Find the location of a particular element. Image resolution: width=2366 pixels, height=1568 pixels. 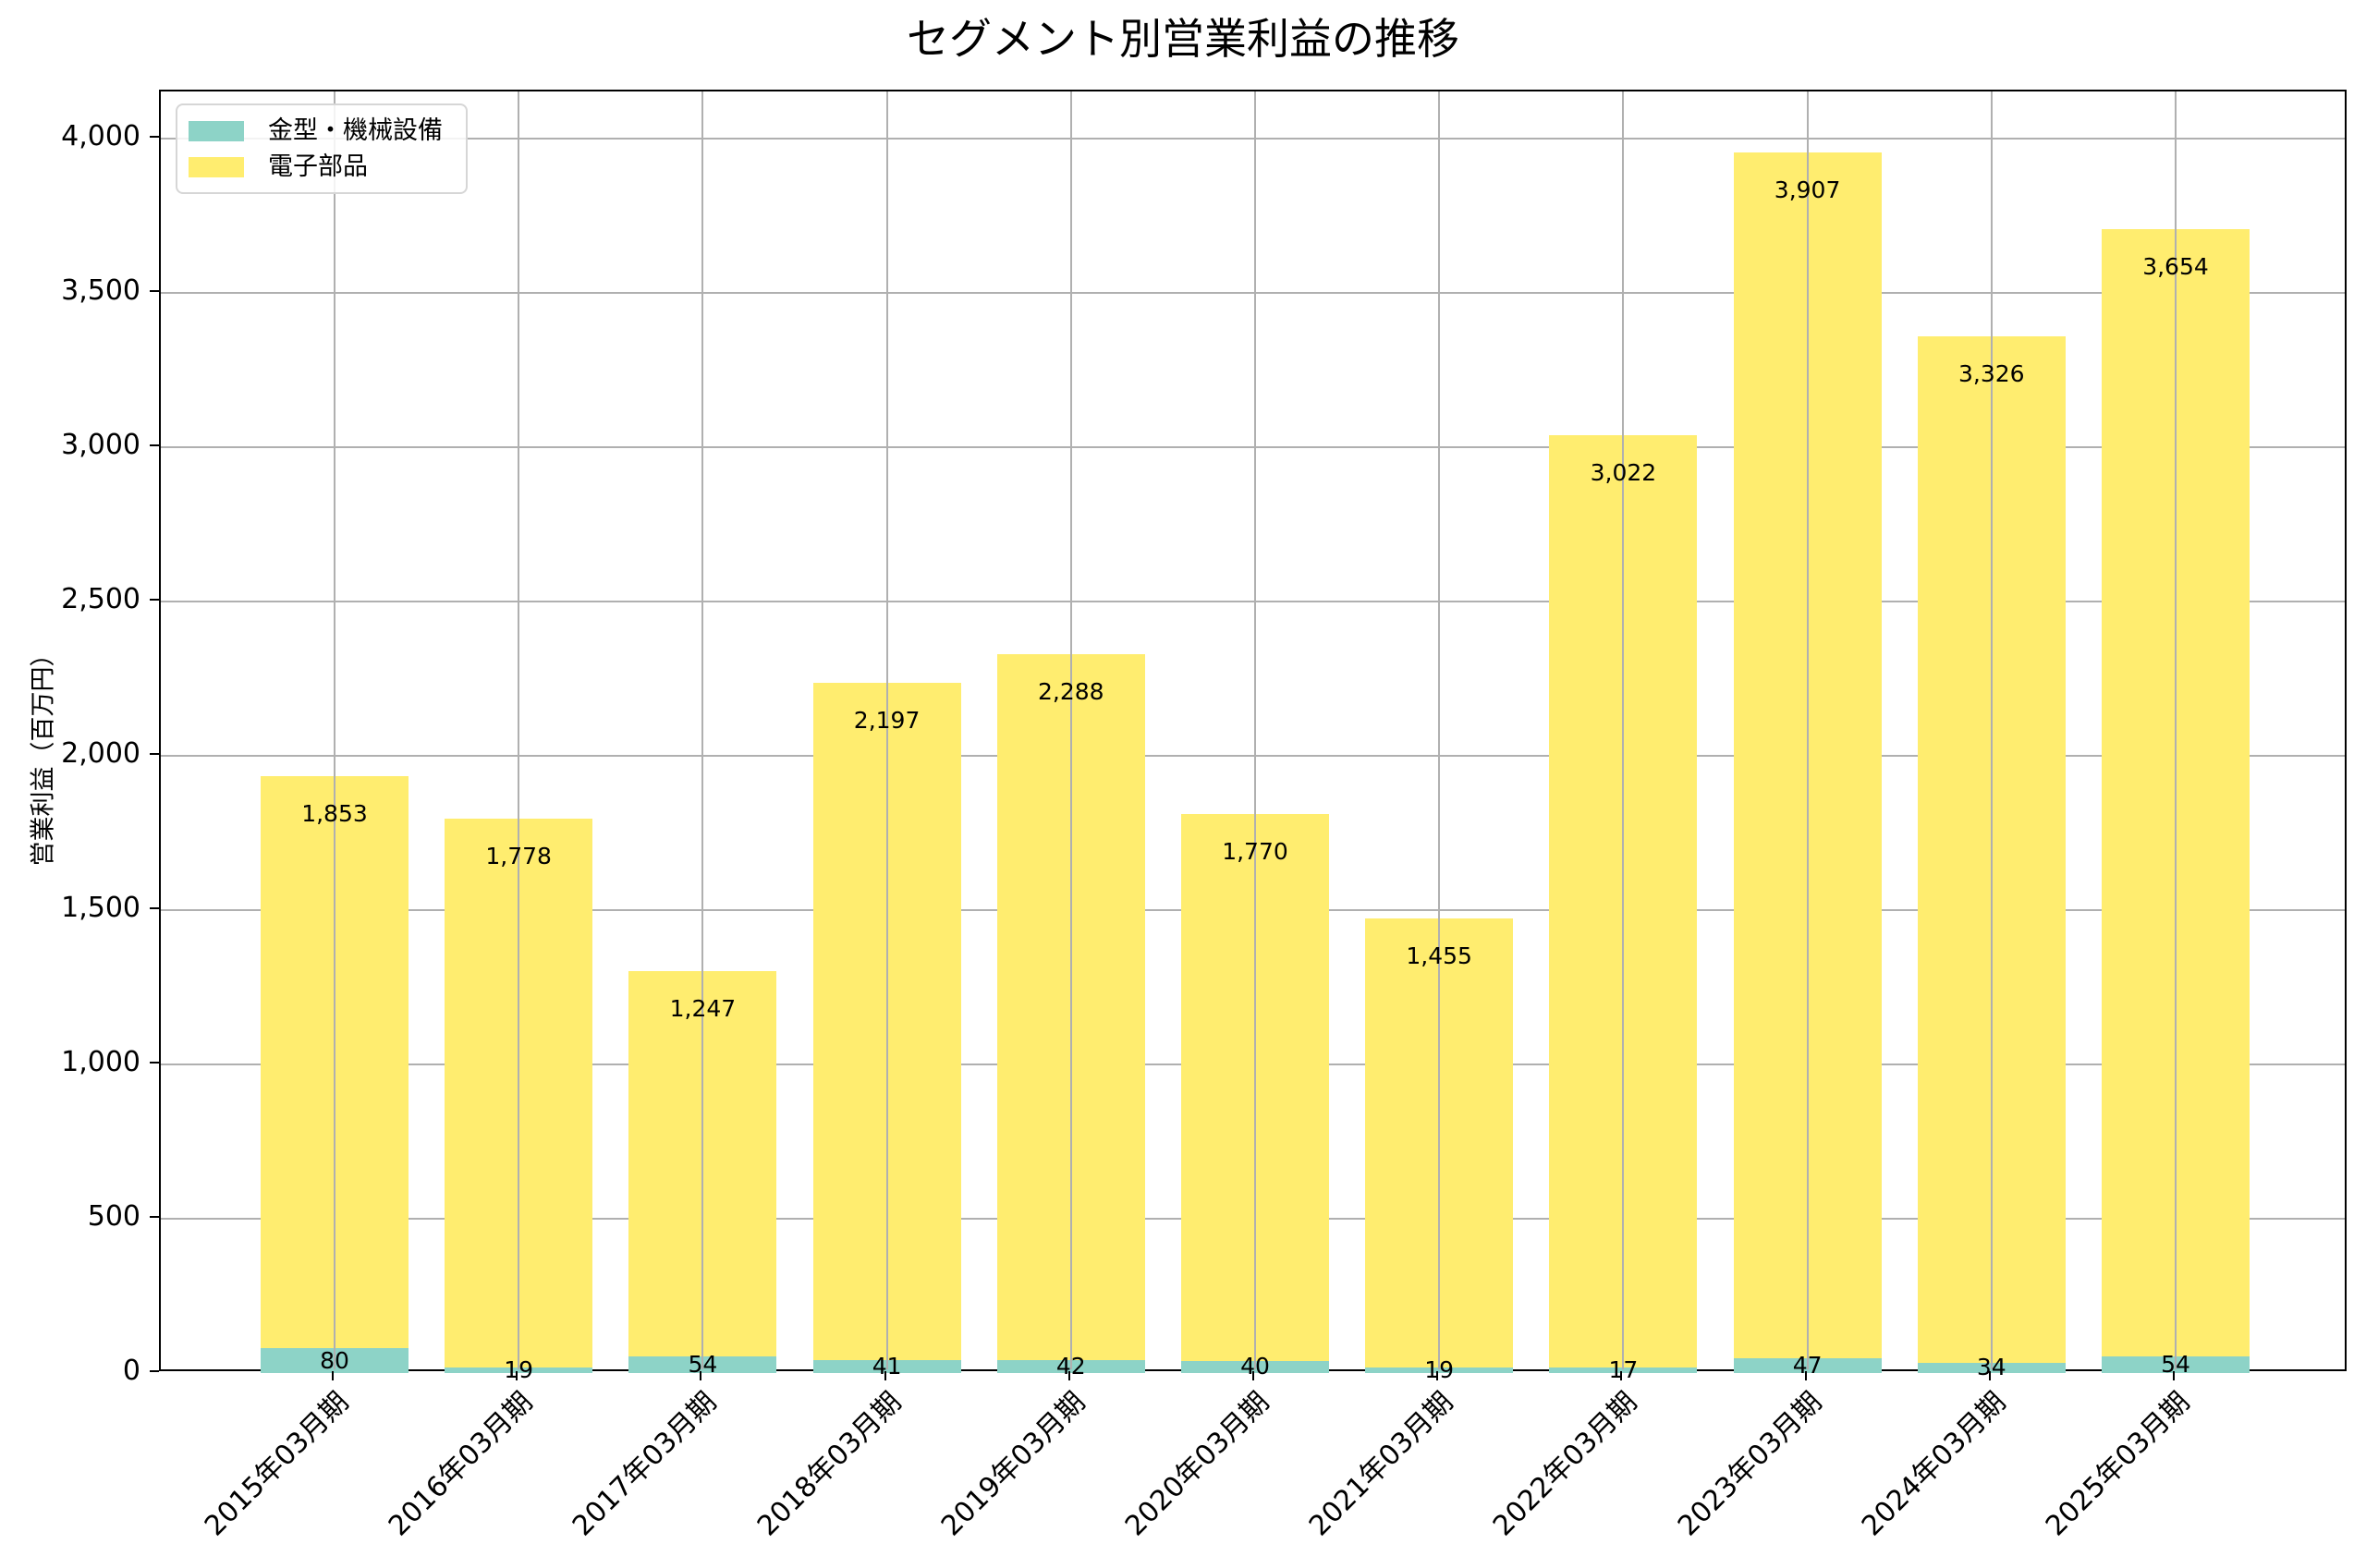

value-label-electronic-parts: 1,247 is located at coordinates (703, 1009).